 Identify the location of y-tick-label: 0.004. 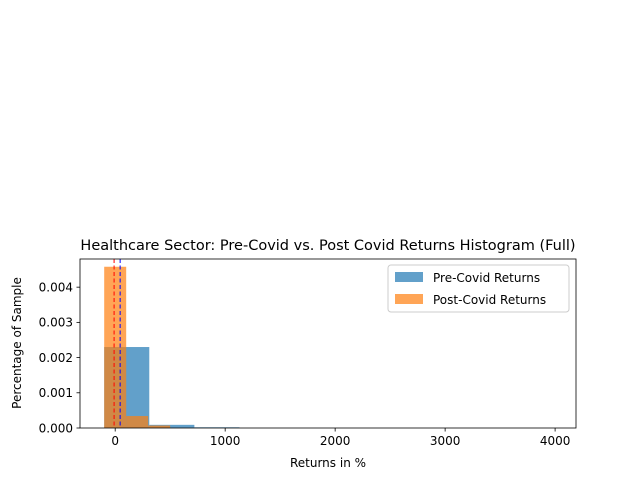
(56, 287).